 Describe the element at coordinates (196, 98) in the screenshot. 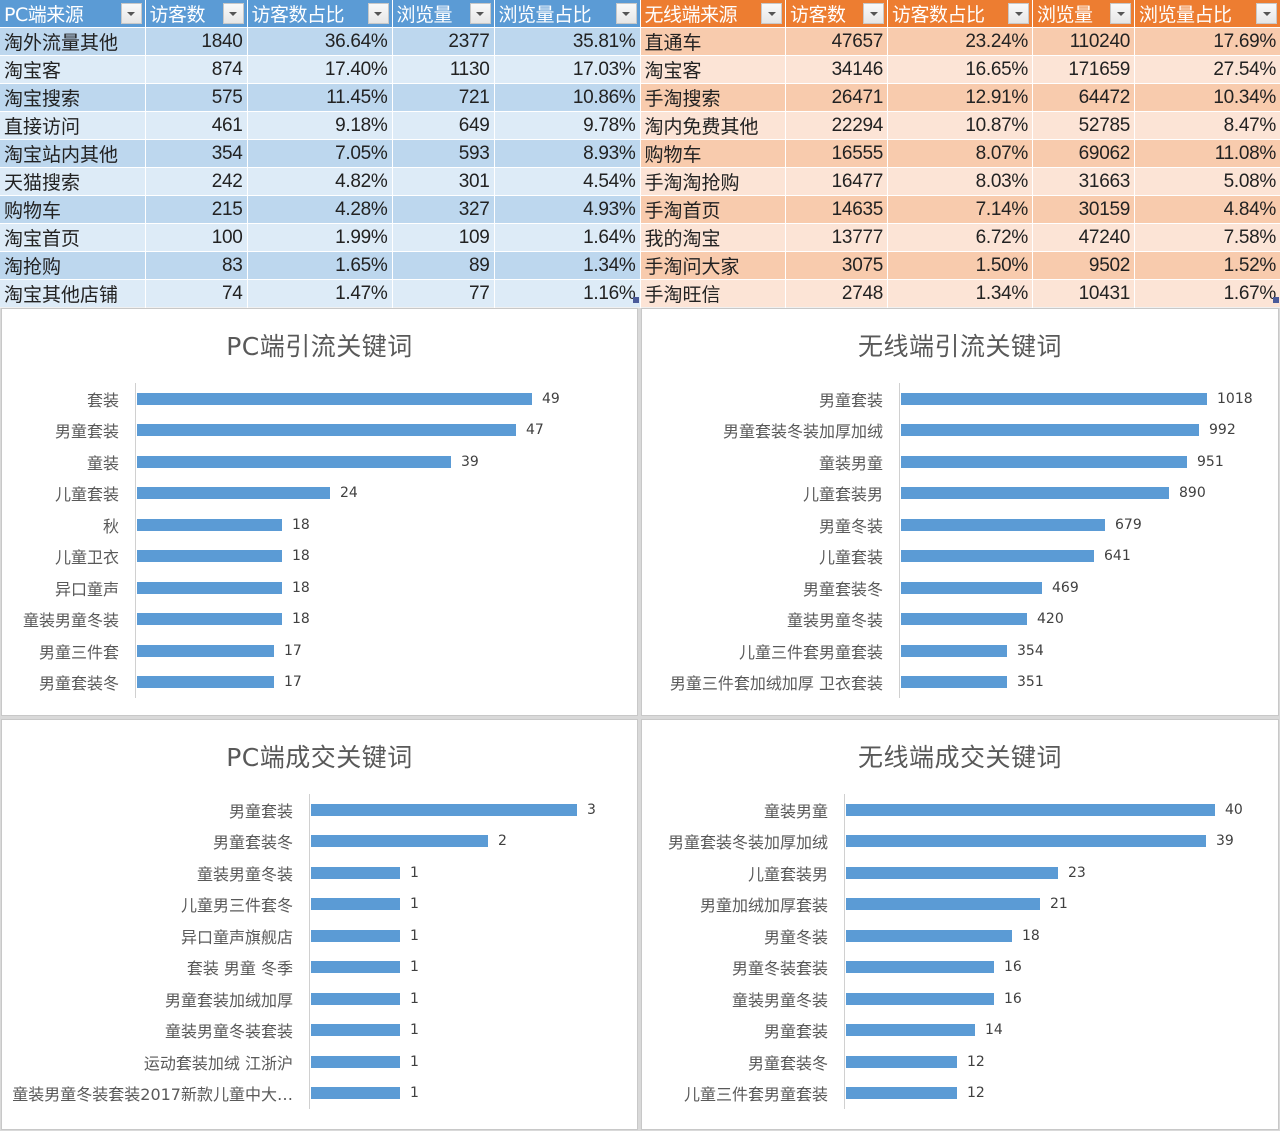

I see `value-cell: 575` at that location.